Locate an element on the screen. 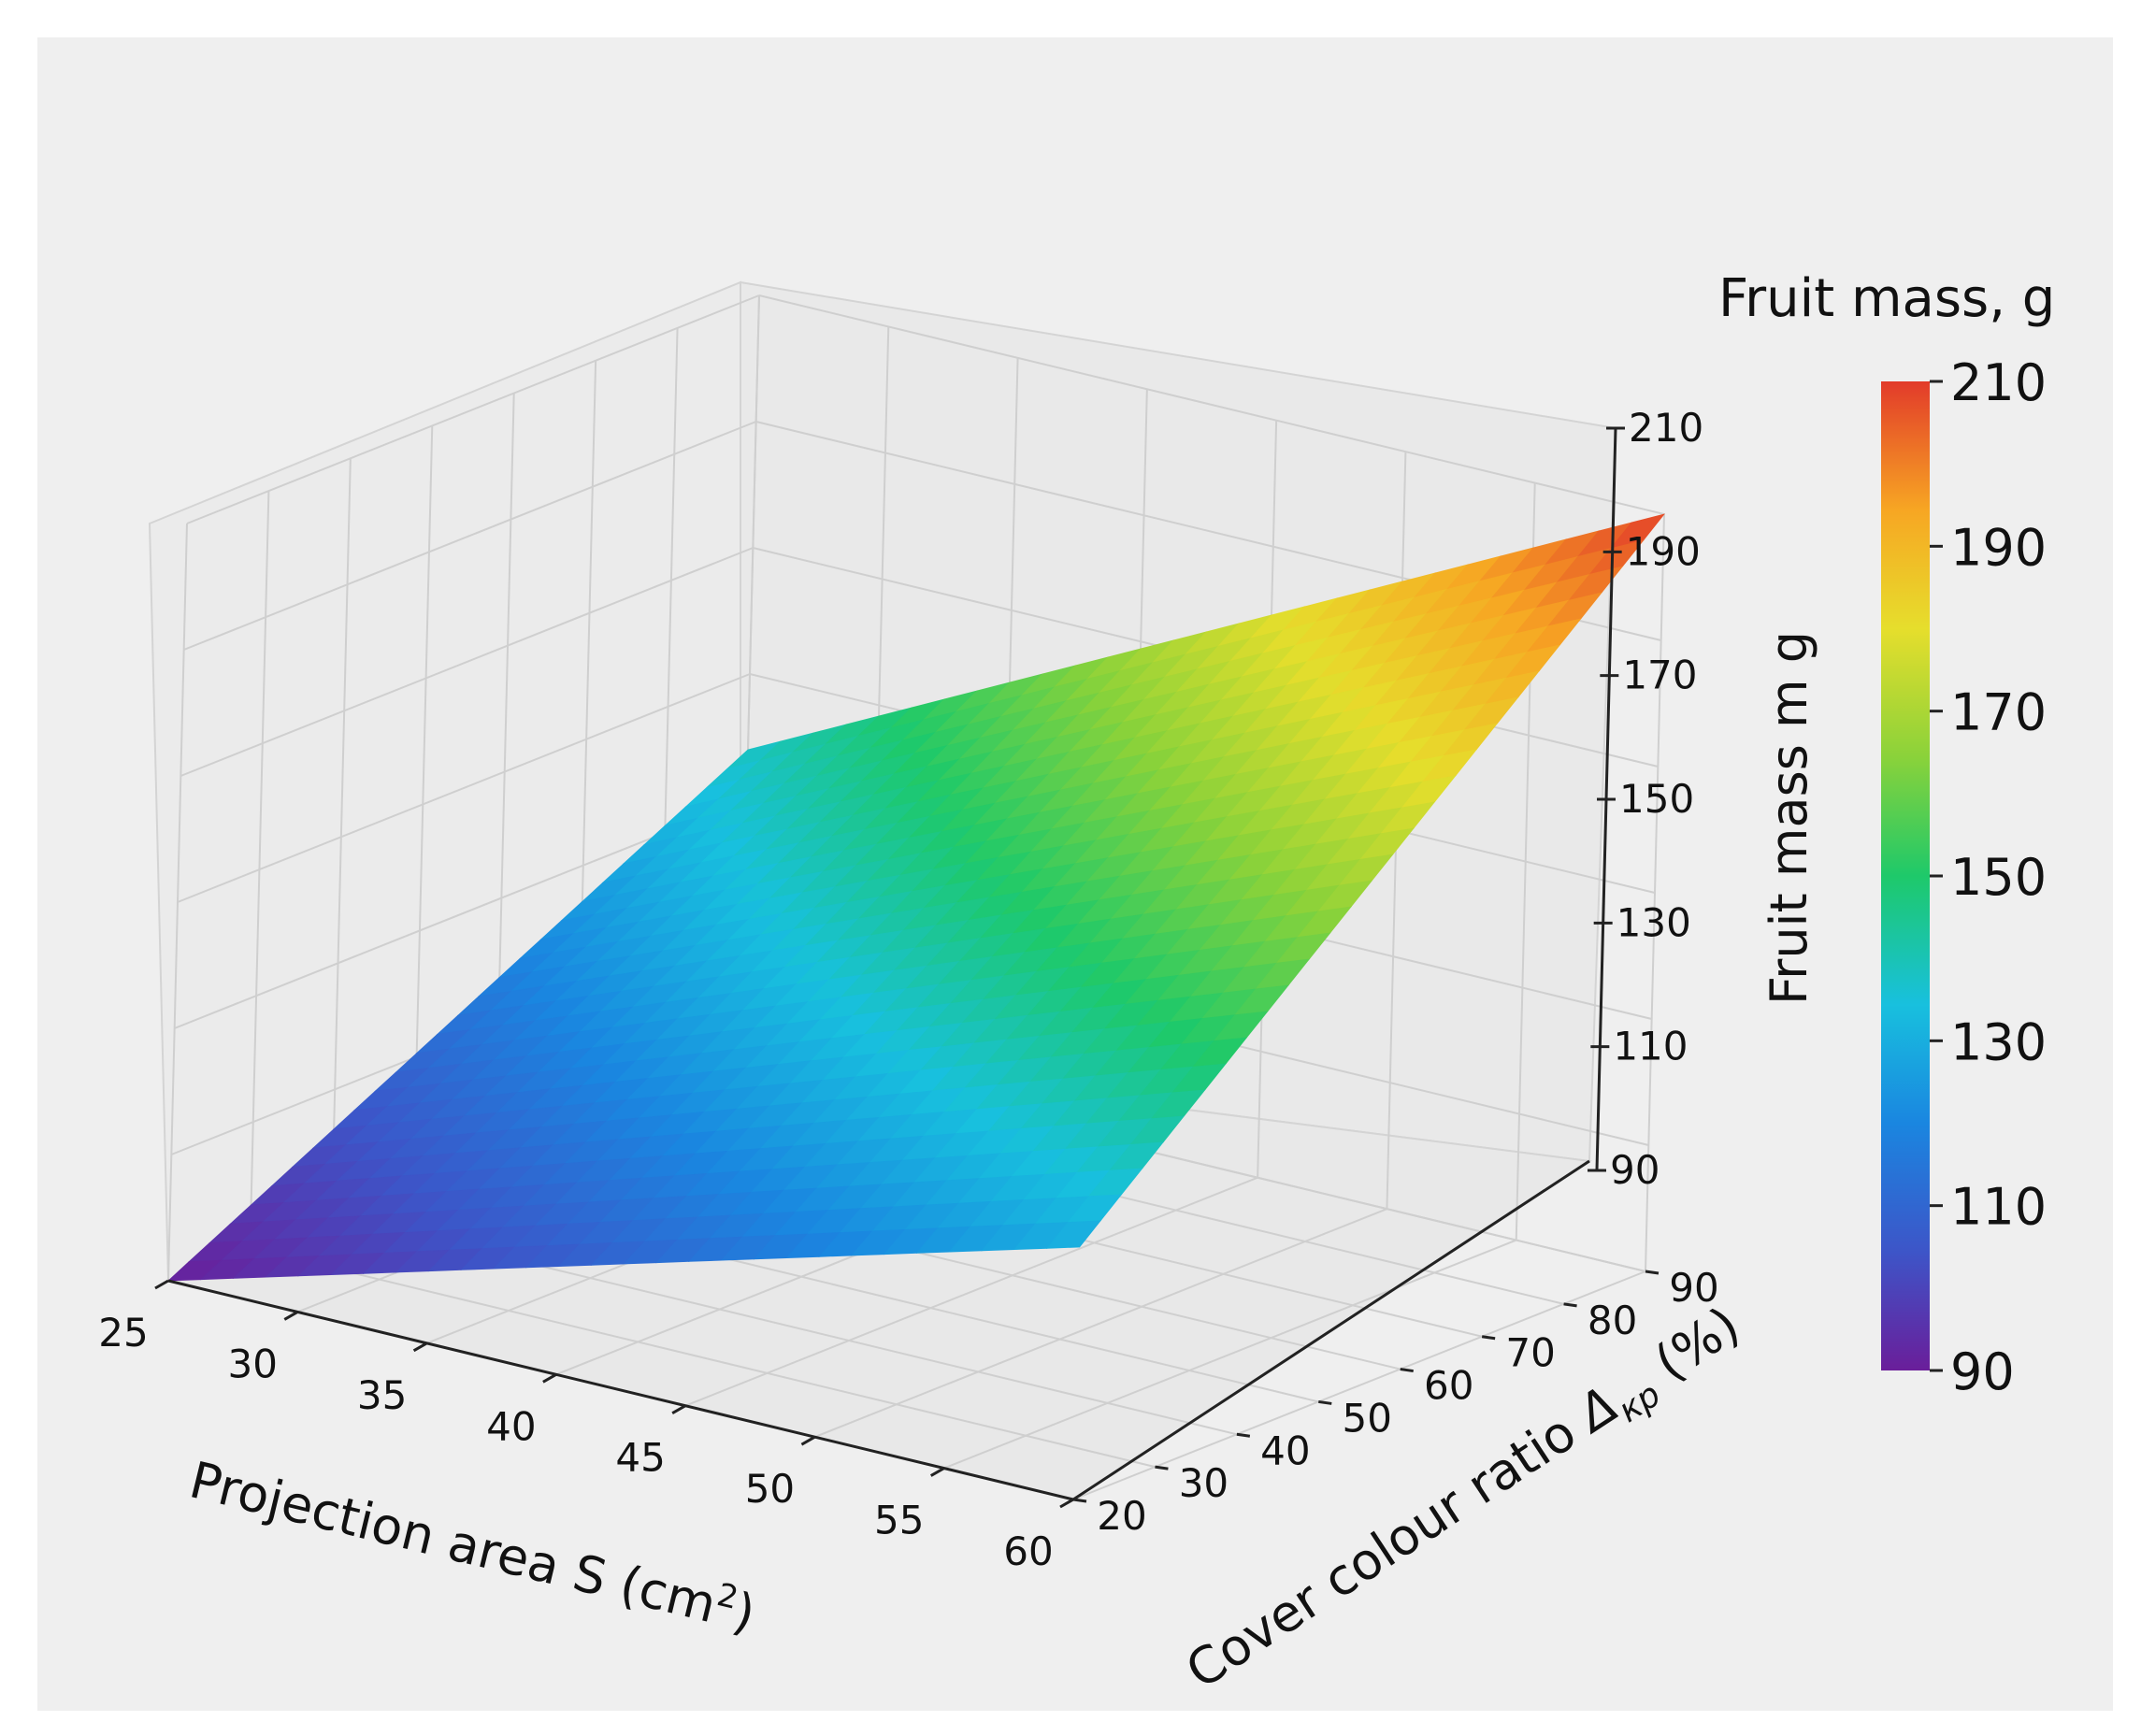 The image size is (2141, 1736). z-tick-label: 210 is located at coordinates (1666, 428).